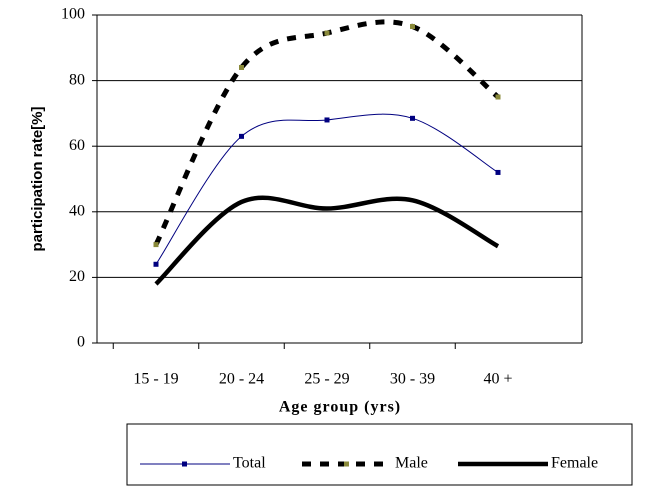  I want to click on x-tick-label: 30 - 39, so click(412, 379).